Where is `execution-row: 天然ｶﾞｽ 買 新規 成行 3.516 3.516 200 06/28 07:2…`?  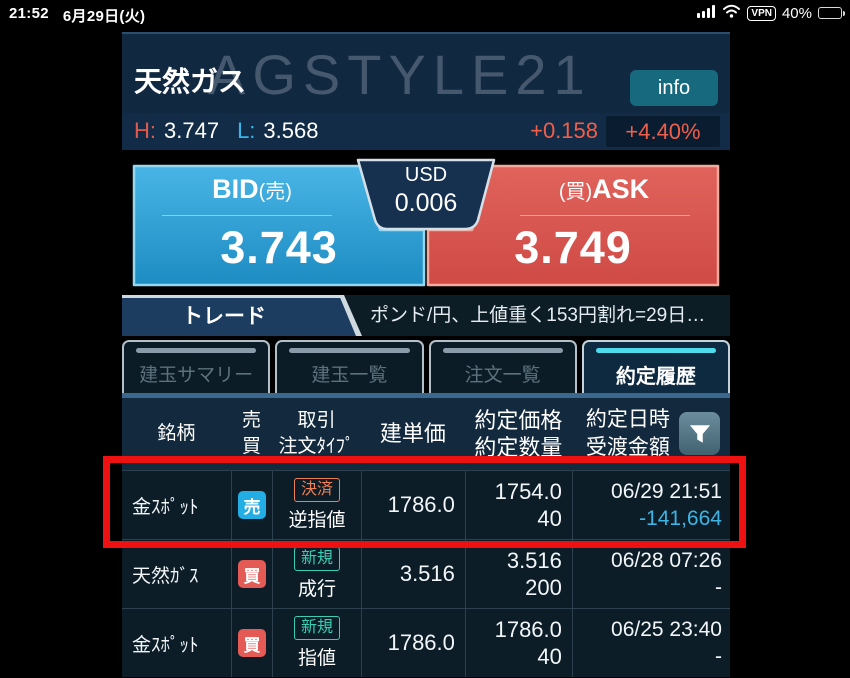
execution-row: 天然ｶﾞｽ 買 新規 成行 3.516 3.516 200 06/28 07:2… is located at coordinates (426, 573).